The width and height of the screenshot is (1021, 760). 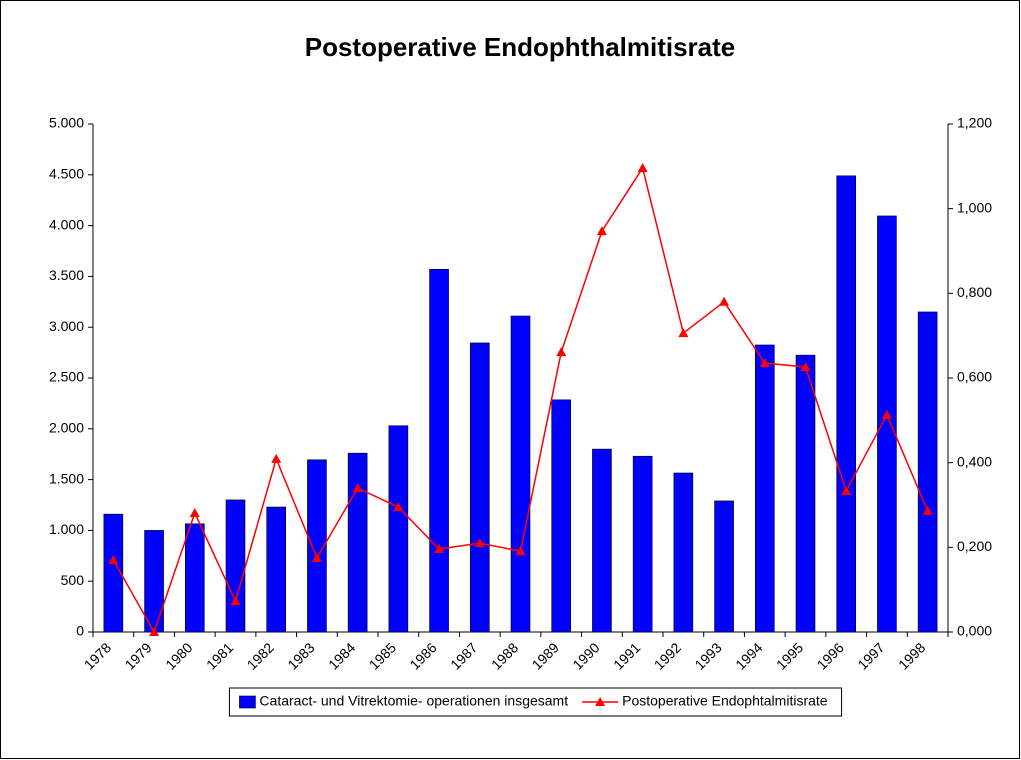 What do you see at coordinates (974, 631) in the screenshot?
I see `y2-tick-label: 0,000` at bounding box center [974, 631].